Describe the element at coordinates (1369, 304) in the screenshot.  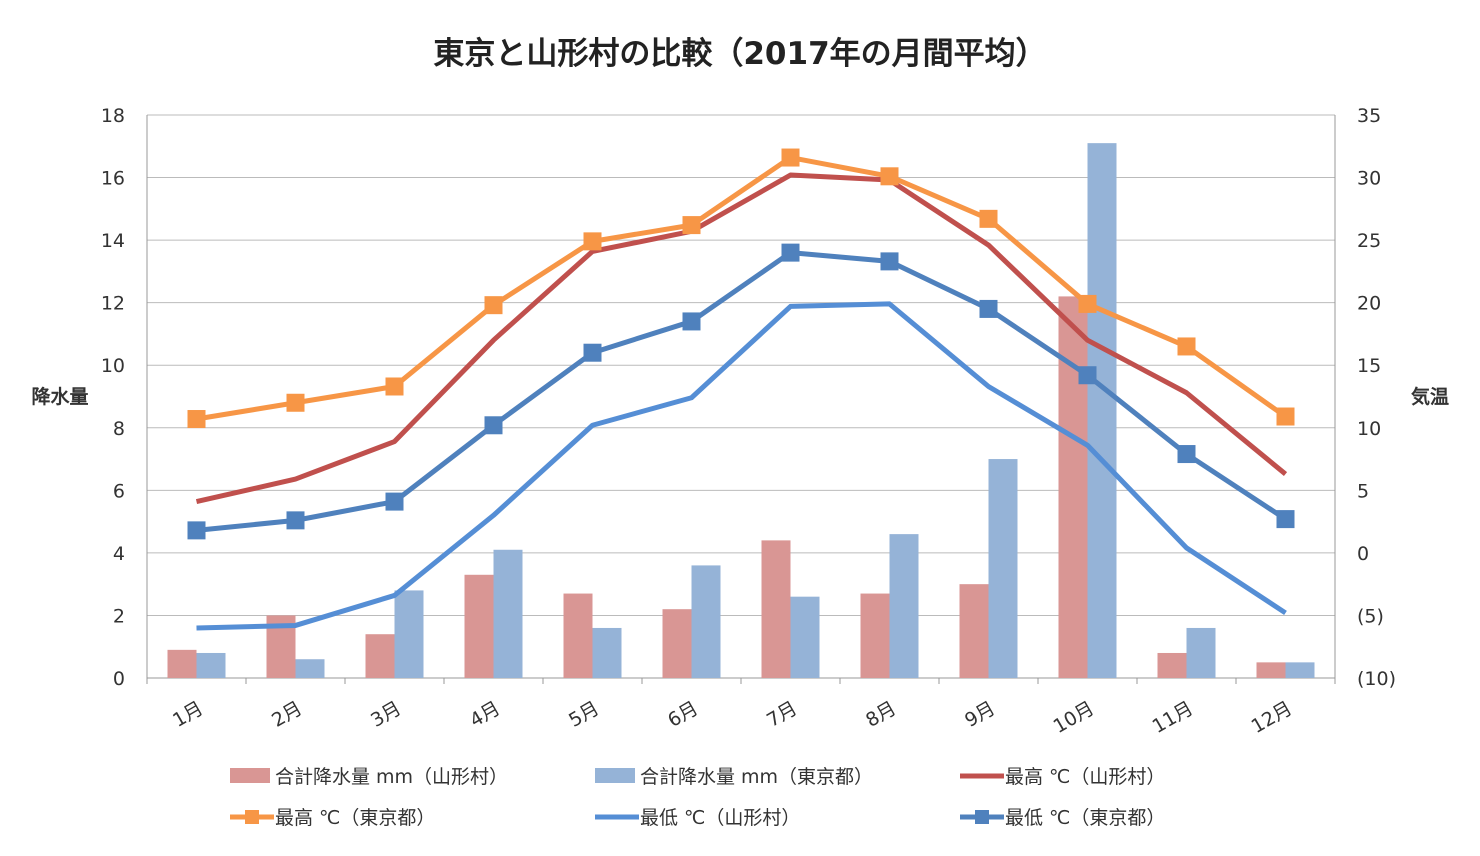
I see `y2-tick-label: 20` at that location.